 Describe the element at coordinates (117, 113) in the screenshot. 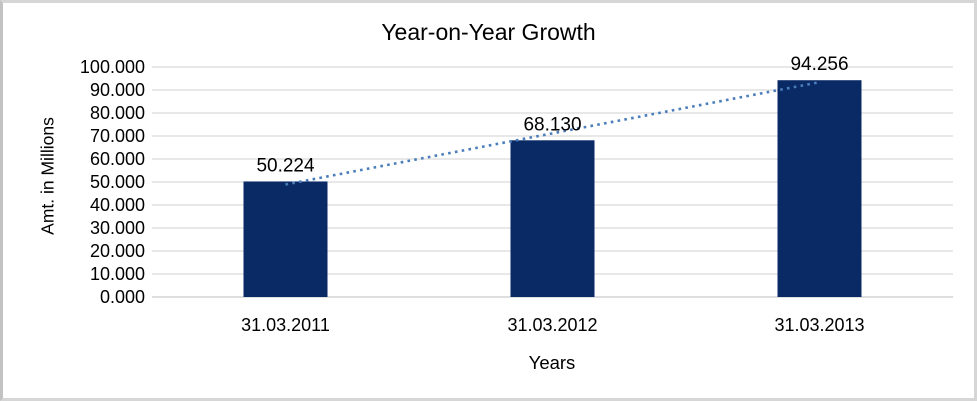

I see `y-tick-label: 80.000` at that location.